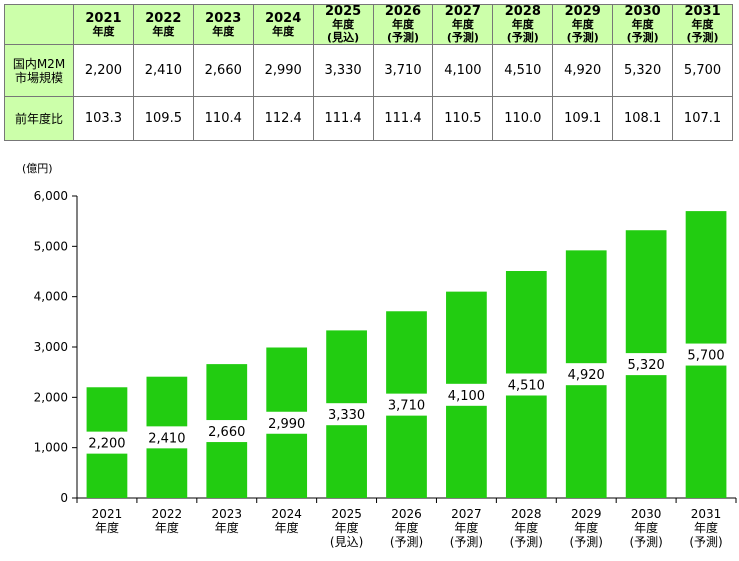 This screenshot has height=561, width=739. What do you see at coordinates (51, 297) in the screenshot?
I see `y-tick-label: 4,000` at bounding box center [51, 297].